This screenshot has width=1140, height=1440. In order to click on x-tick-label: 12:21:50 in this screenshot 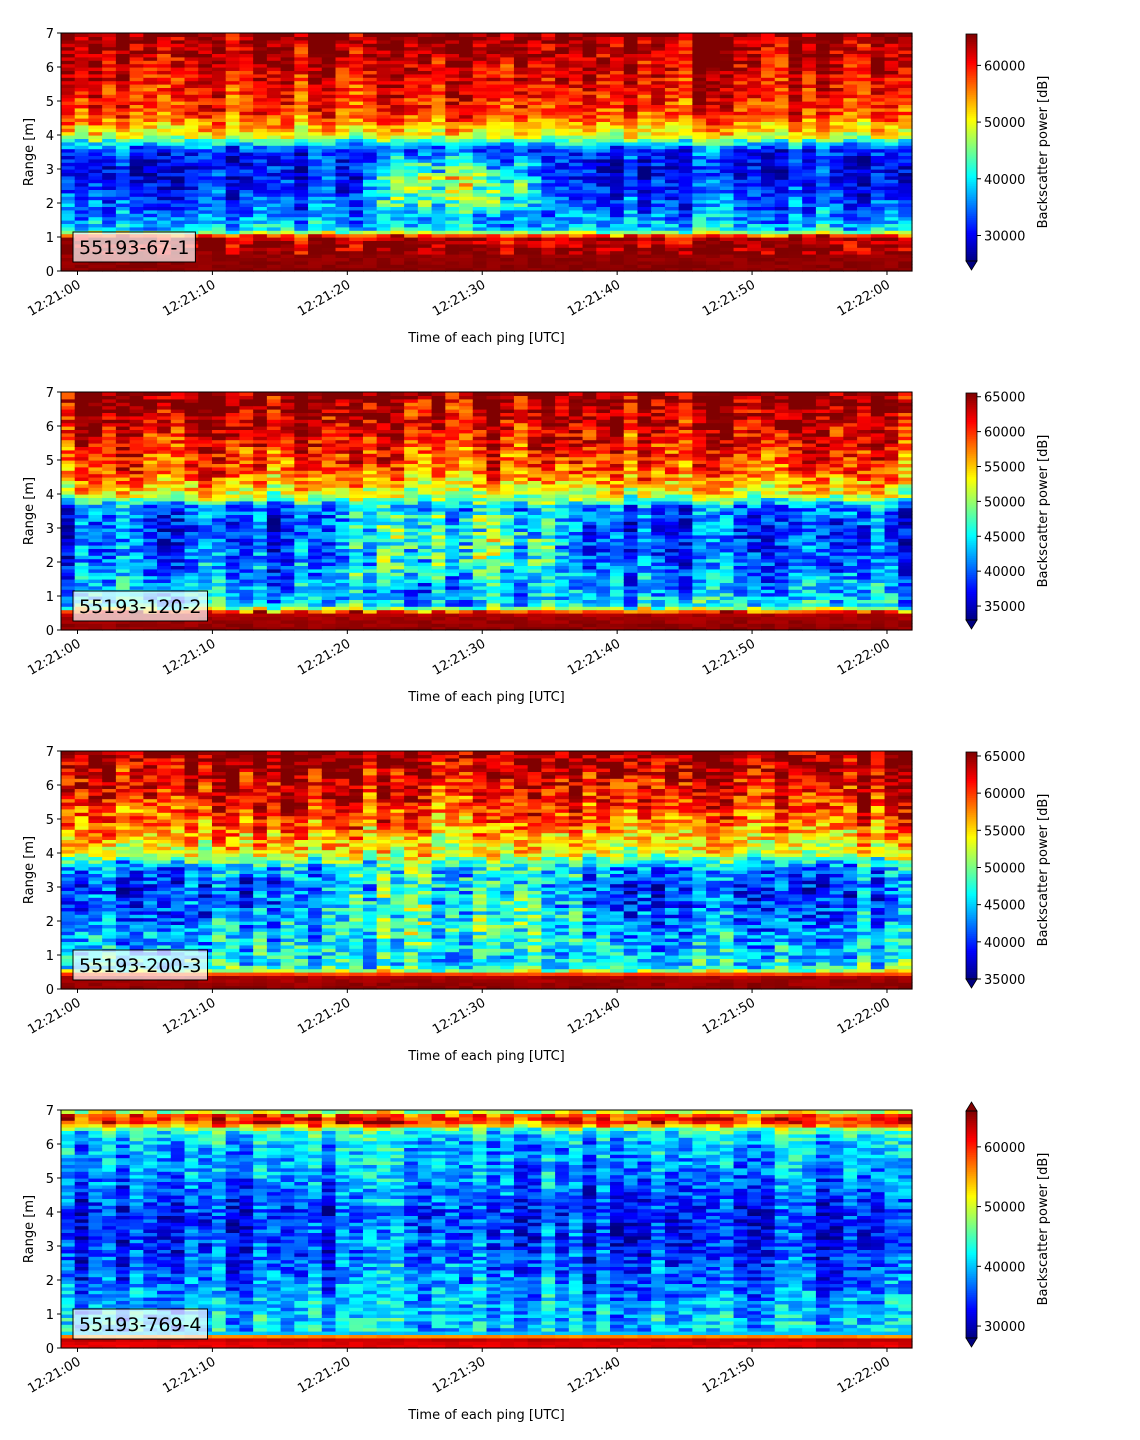, I will do `click(729, 298)`.